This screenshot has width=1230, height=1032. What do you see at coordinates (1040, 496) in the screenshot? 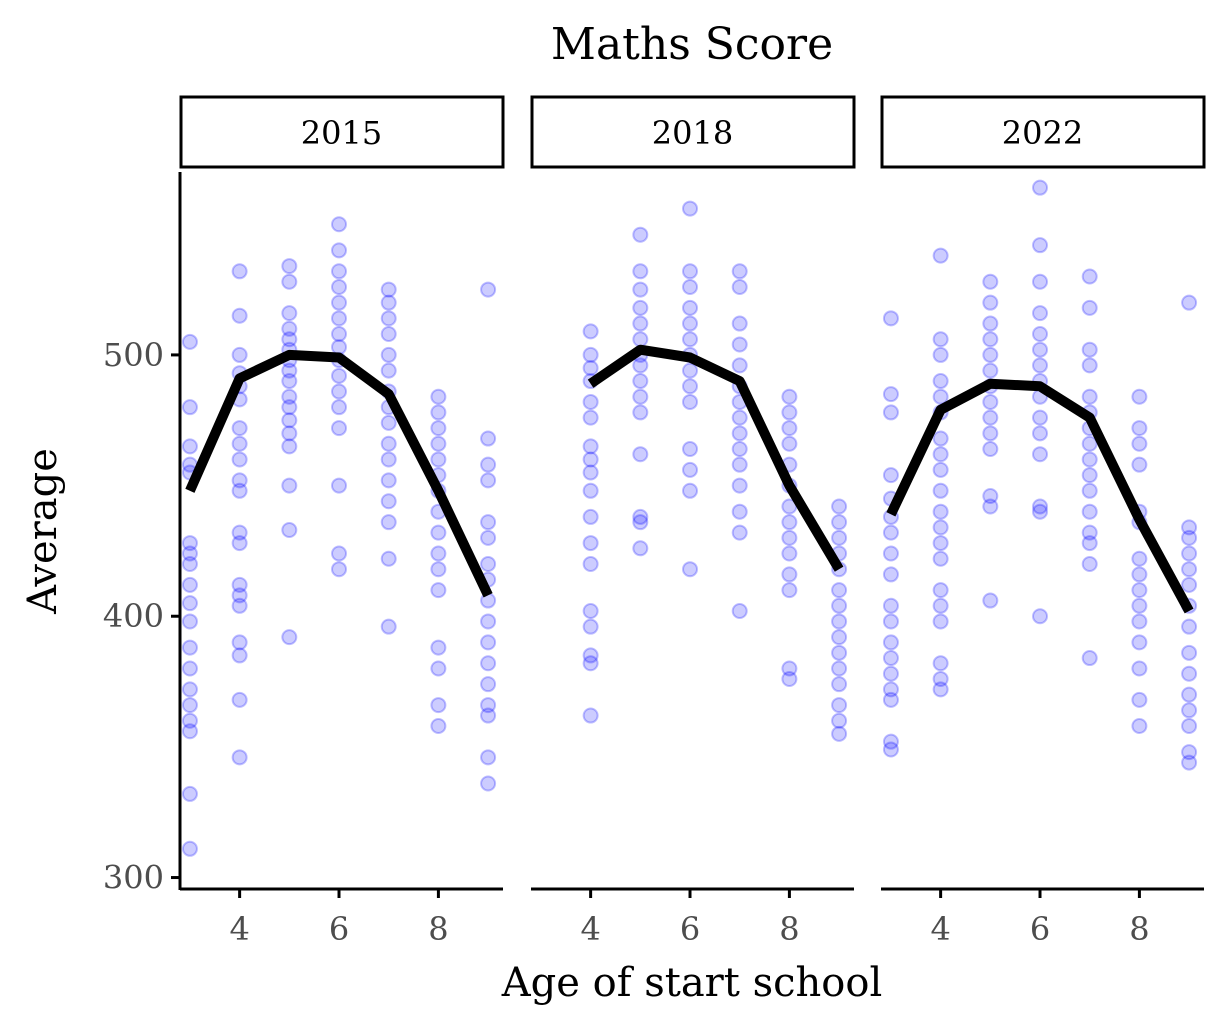
I see `mean-line` at bounding box center [1040, 496].